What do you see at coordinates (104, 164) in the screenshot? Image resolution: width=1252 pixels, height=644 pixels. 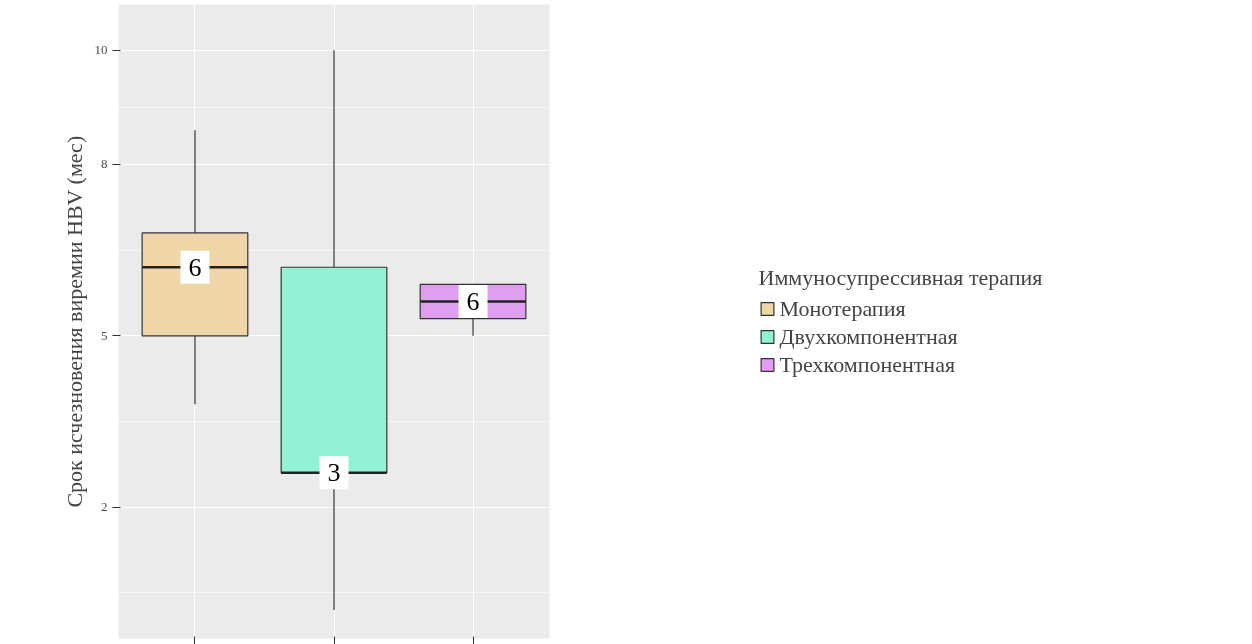 I see `y-tick-label: 8` at bounding box center [104, 164].